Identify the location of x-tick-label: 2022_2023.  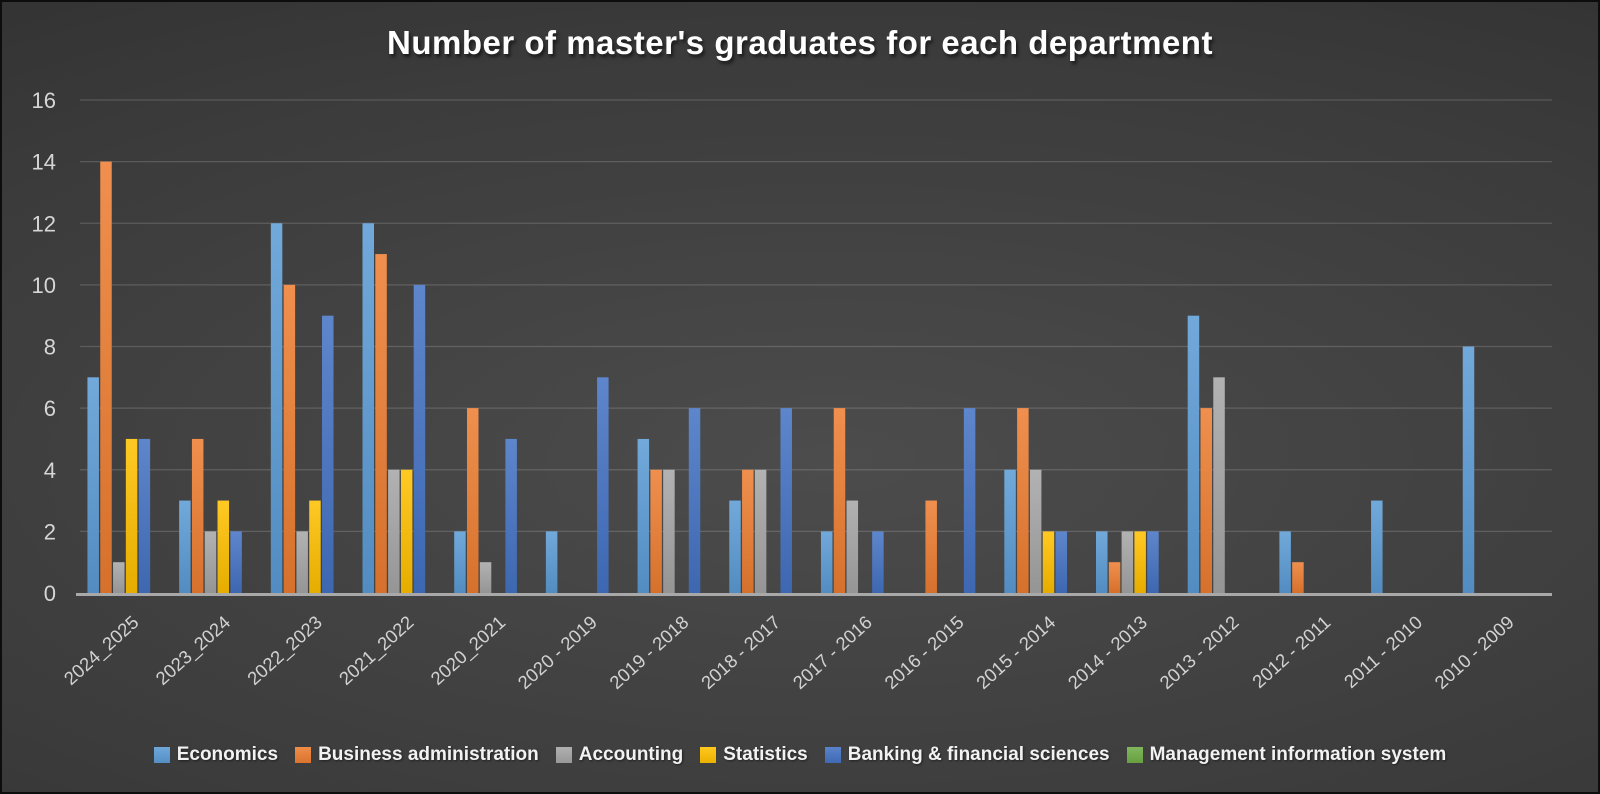
(285, 650).